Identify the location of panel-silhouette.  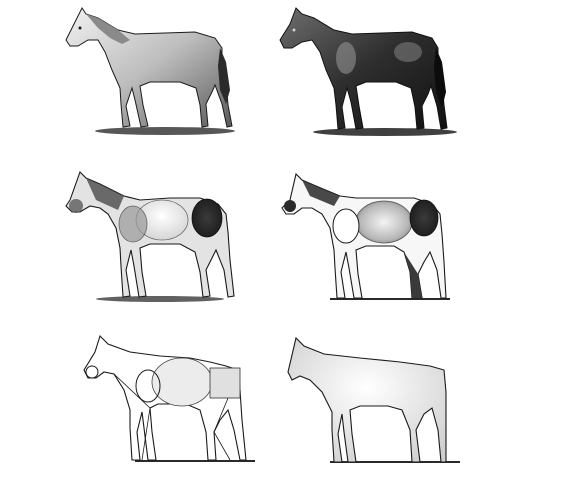
(373, 399).